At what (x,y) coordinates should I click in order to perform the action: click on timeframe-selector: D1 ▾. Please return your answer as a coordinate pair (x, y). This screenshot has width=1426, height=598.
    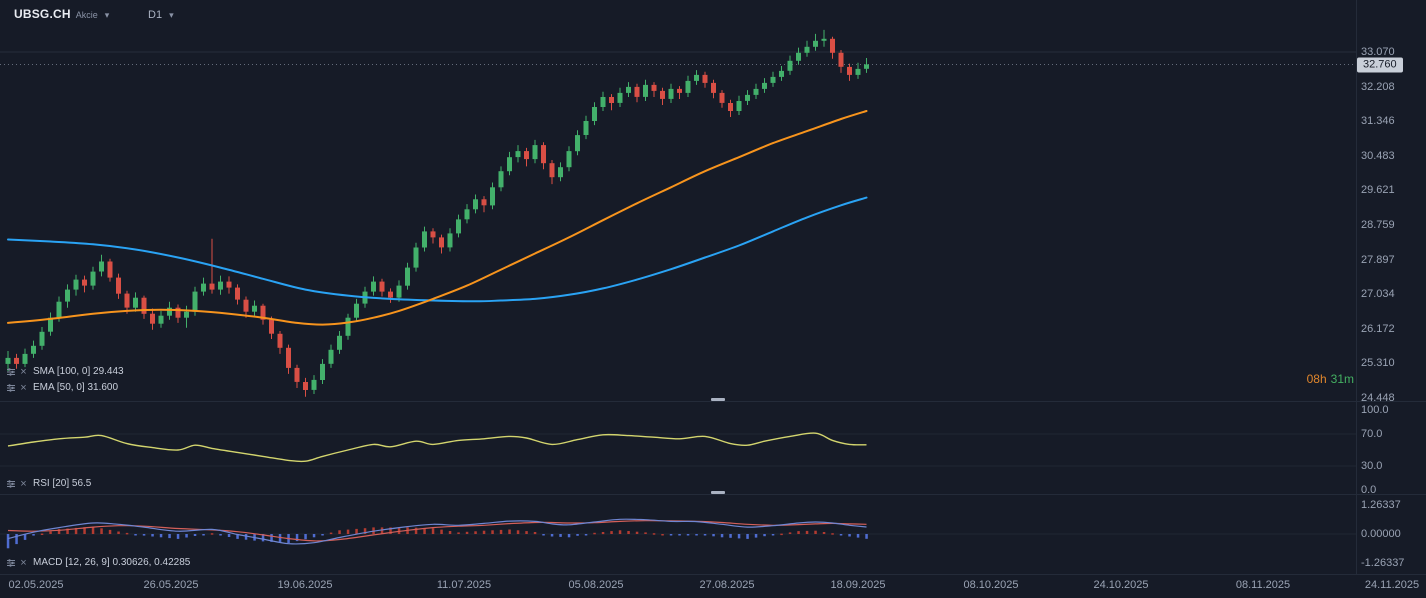
    Looking at the image, I should click on (161, 15).